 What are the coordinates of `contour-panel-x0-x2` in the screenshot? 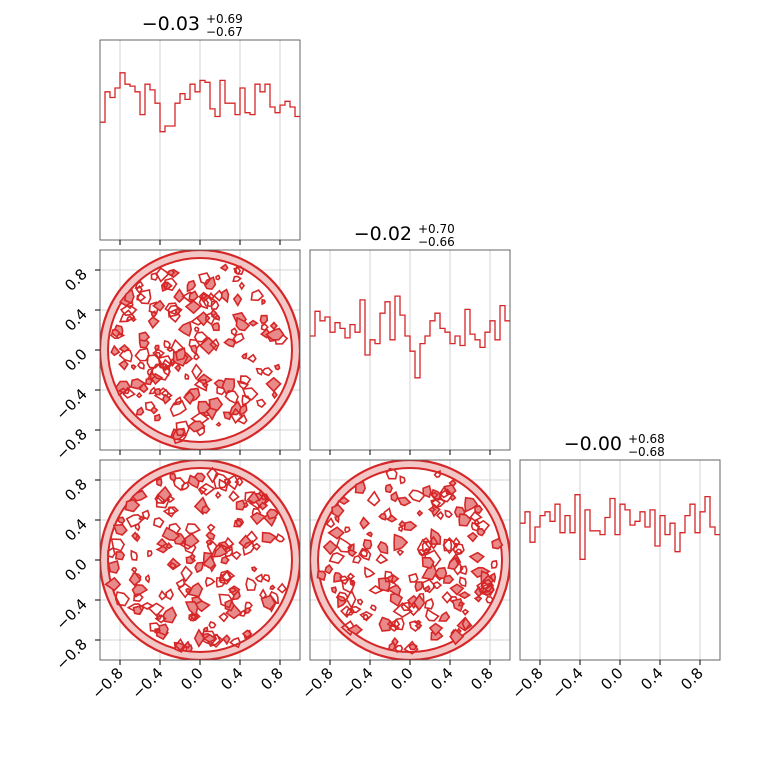 It's located at (200, 560).